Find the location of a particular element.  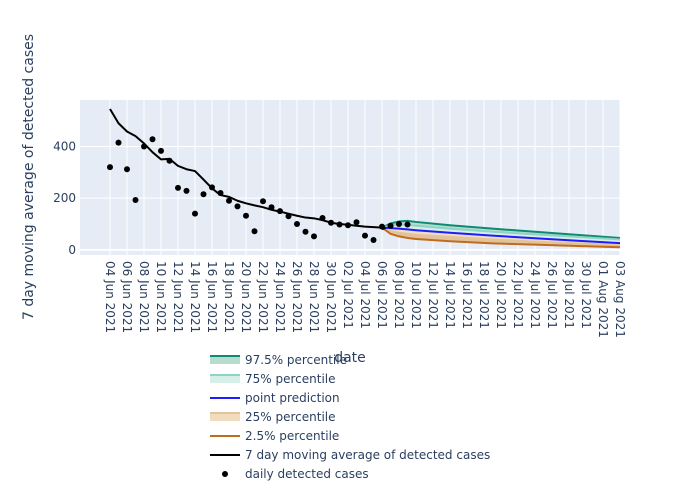

x-tick-label: 08 Jul 2021 is located at coordinates (399, 295).